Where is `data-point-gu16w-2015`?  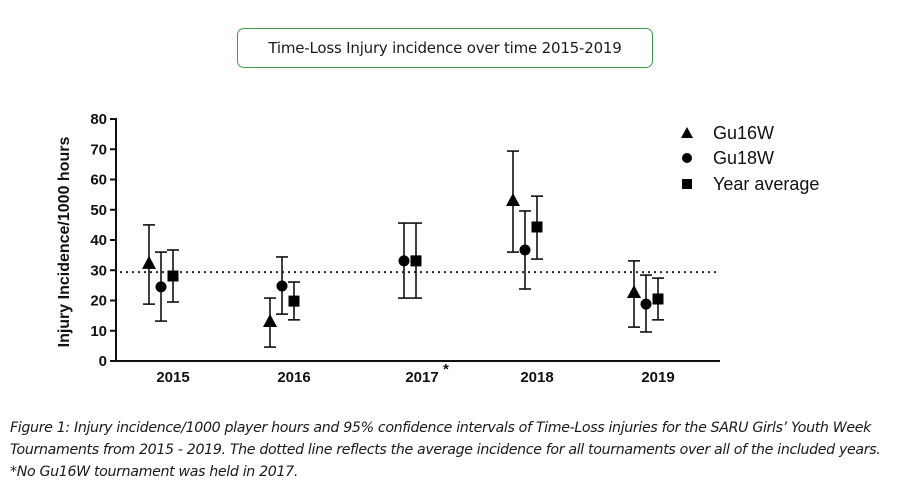 data-point-gu16w-2015 is located at coordinates (149, 264).